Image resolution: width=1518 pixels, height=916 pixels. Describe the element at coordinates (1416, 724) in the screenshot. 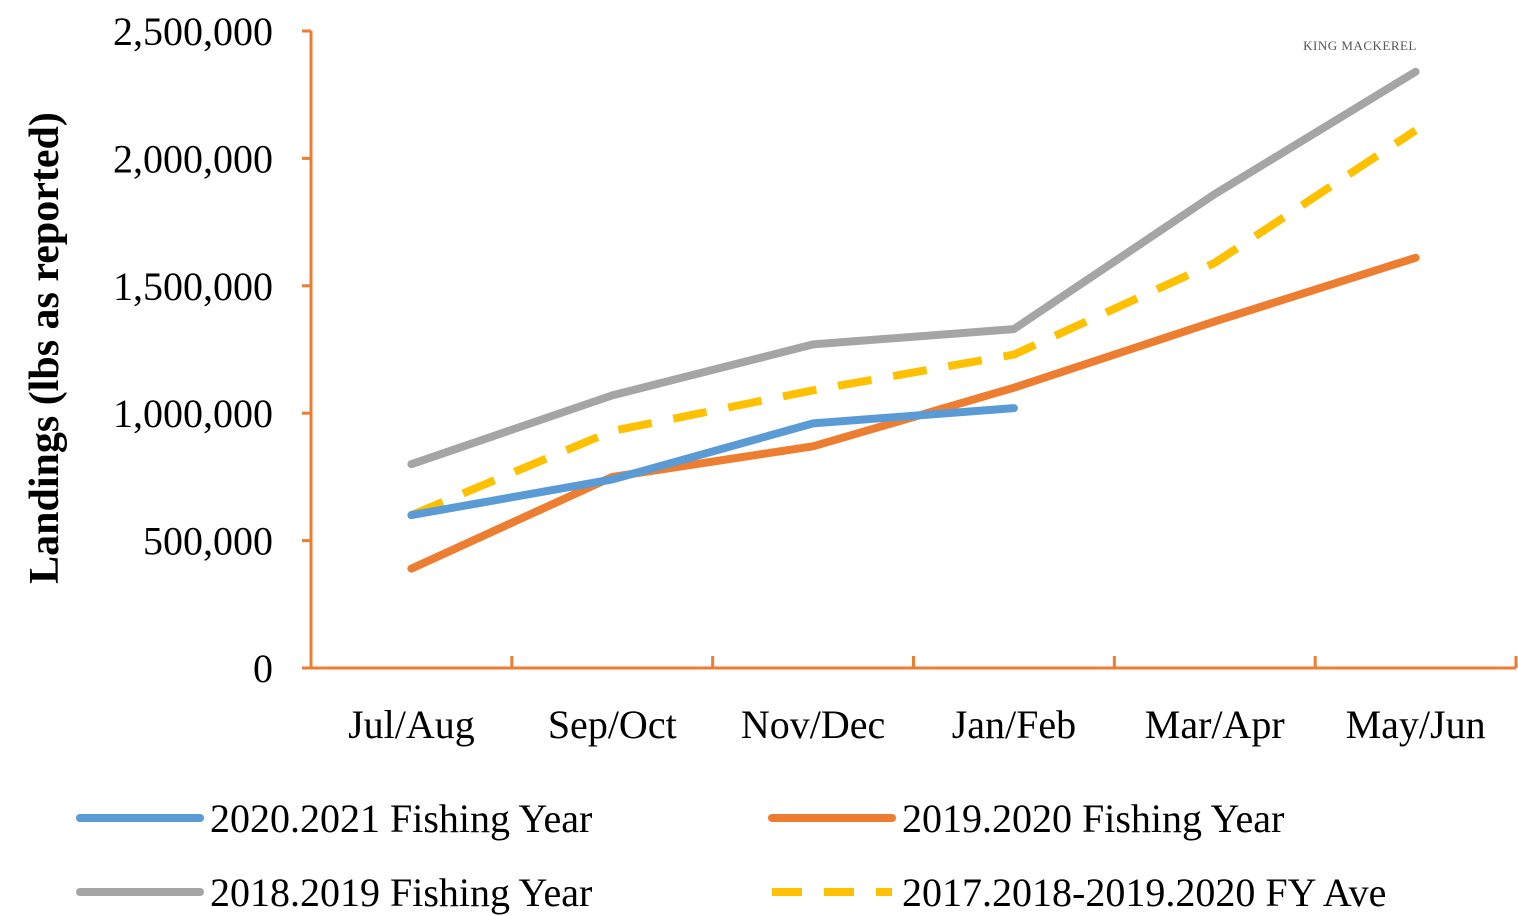

I see `x-tick-label: May/Jun` at that location.